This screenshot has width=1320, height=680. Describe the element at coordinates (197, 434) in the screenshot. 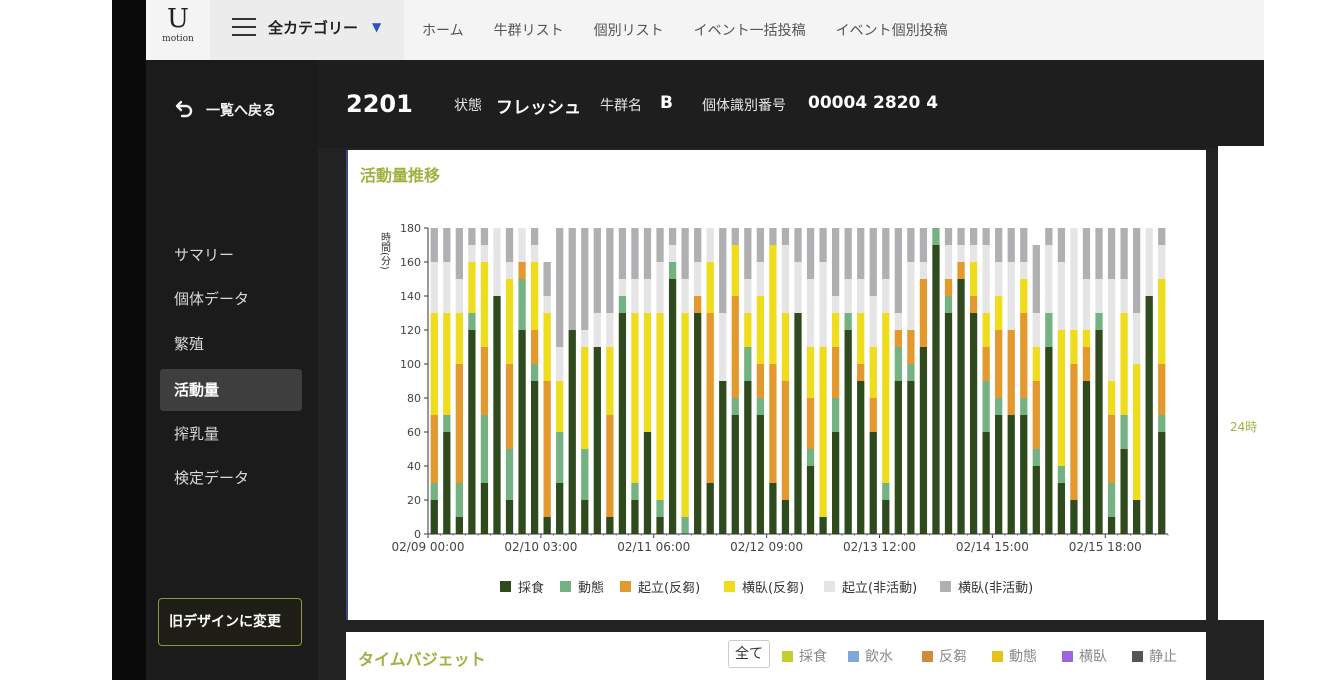

I see `sidebar-item-milk-yield: 搾乳量` at that location.